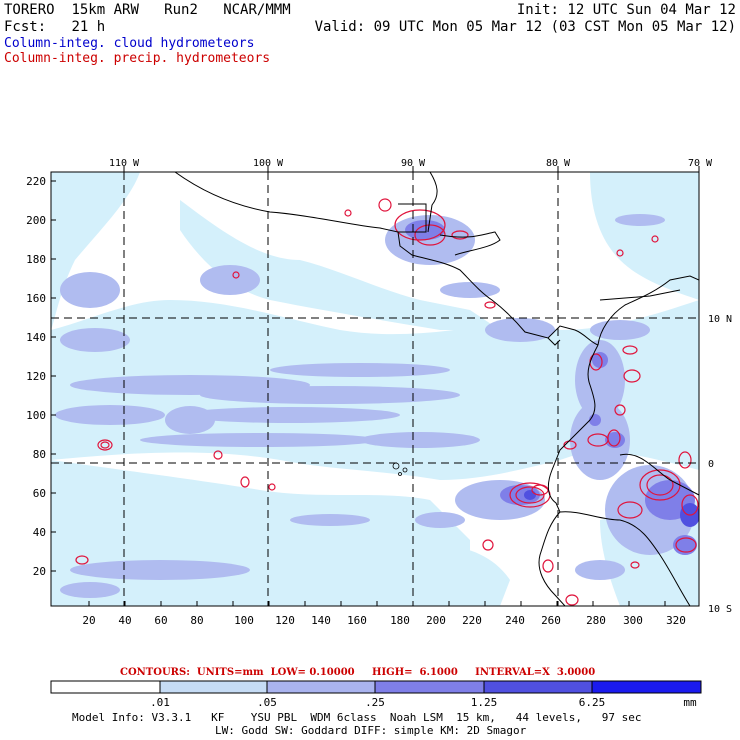  Describe the element at coordinates (36, 220) in the screenshot. I see `y-tick-label: 200` at that location.